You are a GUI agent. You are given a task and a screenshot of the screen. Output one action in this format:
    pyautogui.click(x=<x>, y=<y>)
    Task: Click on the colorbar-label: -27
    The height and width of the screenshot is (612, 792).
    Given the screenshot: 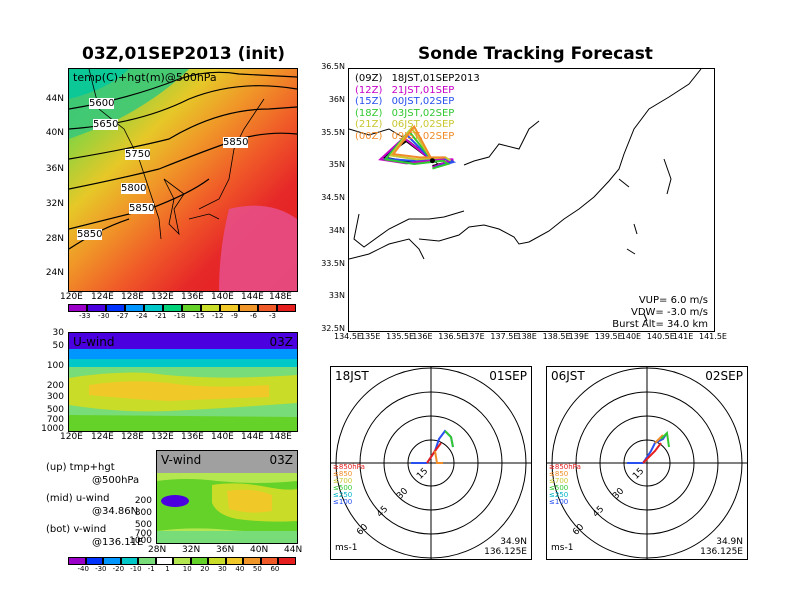 What is the action you would take?
    pyautogui.click(x=123, y=316)
    